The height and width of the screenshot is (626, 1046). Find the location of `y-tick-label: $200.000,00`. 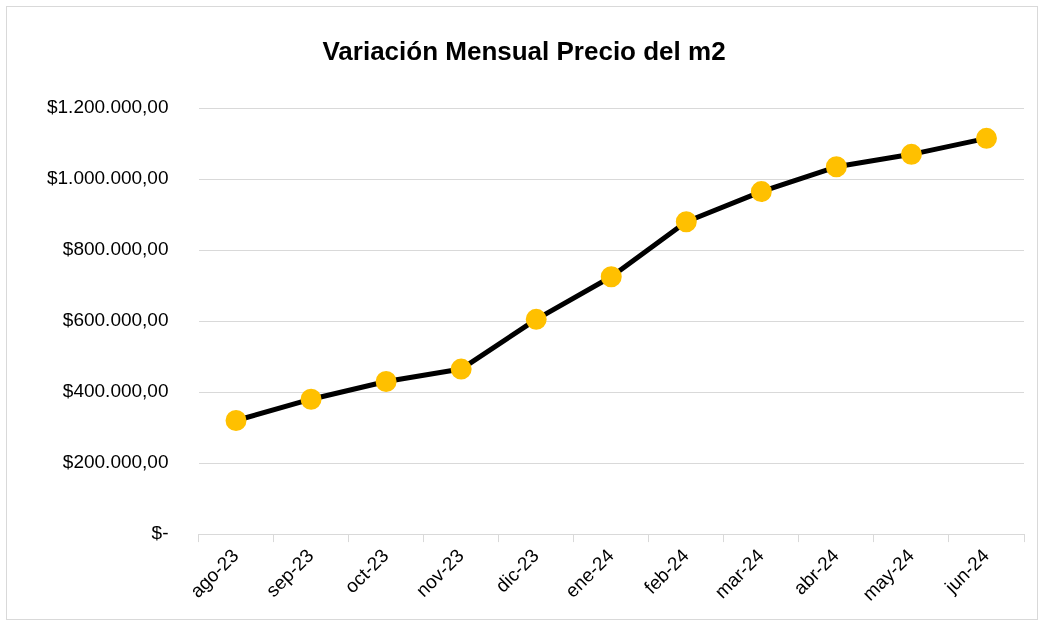

y-tick-label: $200.000,00 is located at coordinates (115, 462).